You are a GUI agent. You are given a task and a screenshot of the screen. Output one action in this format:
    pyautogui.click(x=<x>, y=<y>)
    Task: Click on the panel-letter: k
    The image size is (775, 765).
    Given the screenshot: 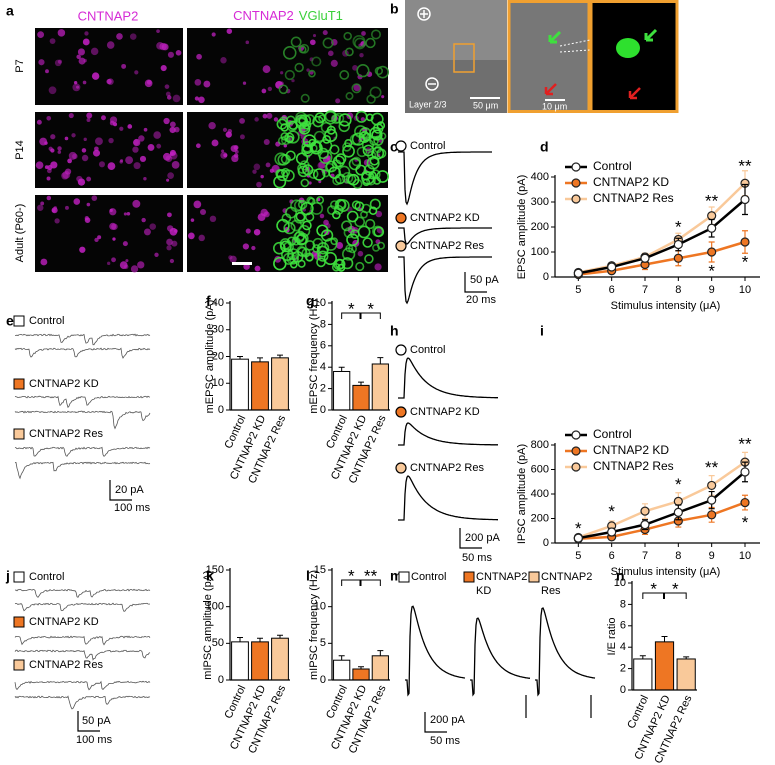 What is the action you would take?
    pyautogui.click(x=210, y=576)
    